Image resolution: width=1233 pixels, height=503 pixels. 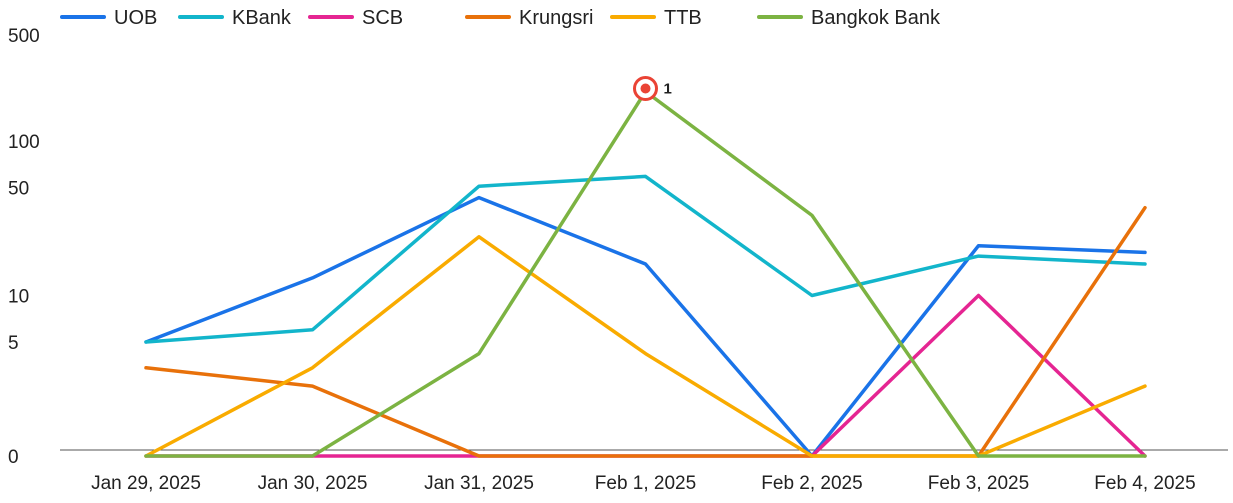 What do you see at coordinates (13, 457) in the screenshot?
I see `y-tick-label: 0` at bounding box center [13, 457].